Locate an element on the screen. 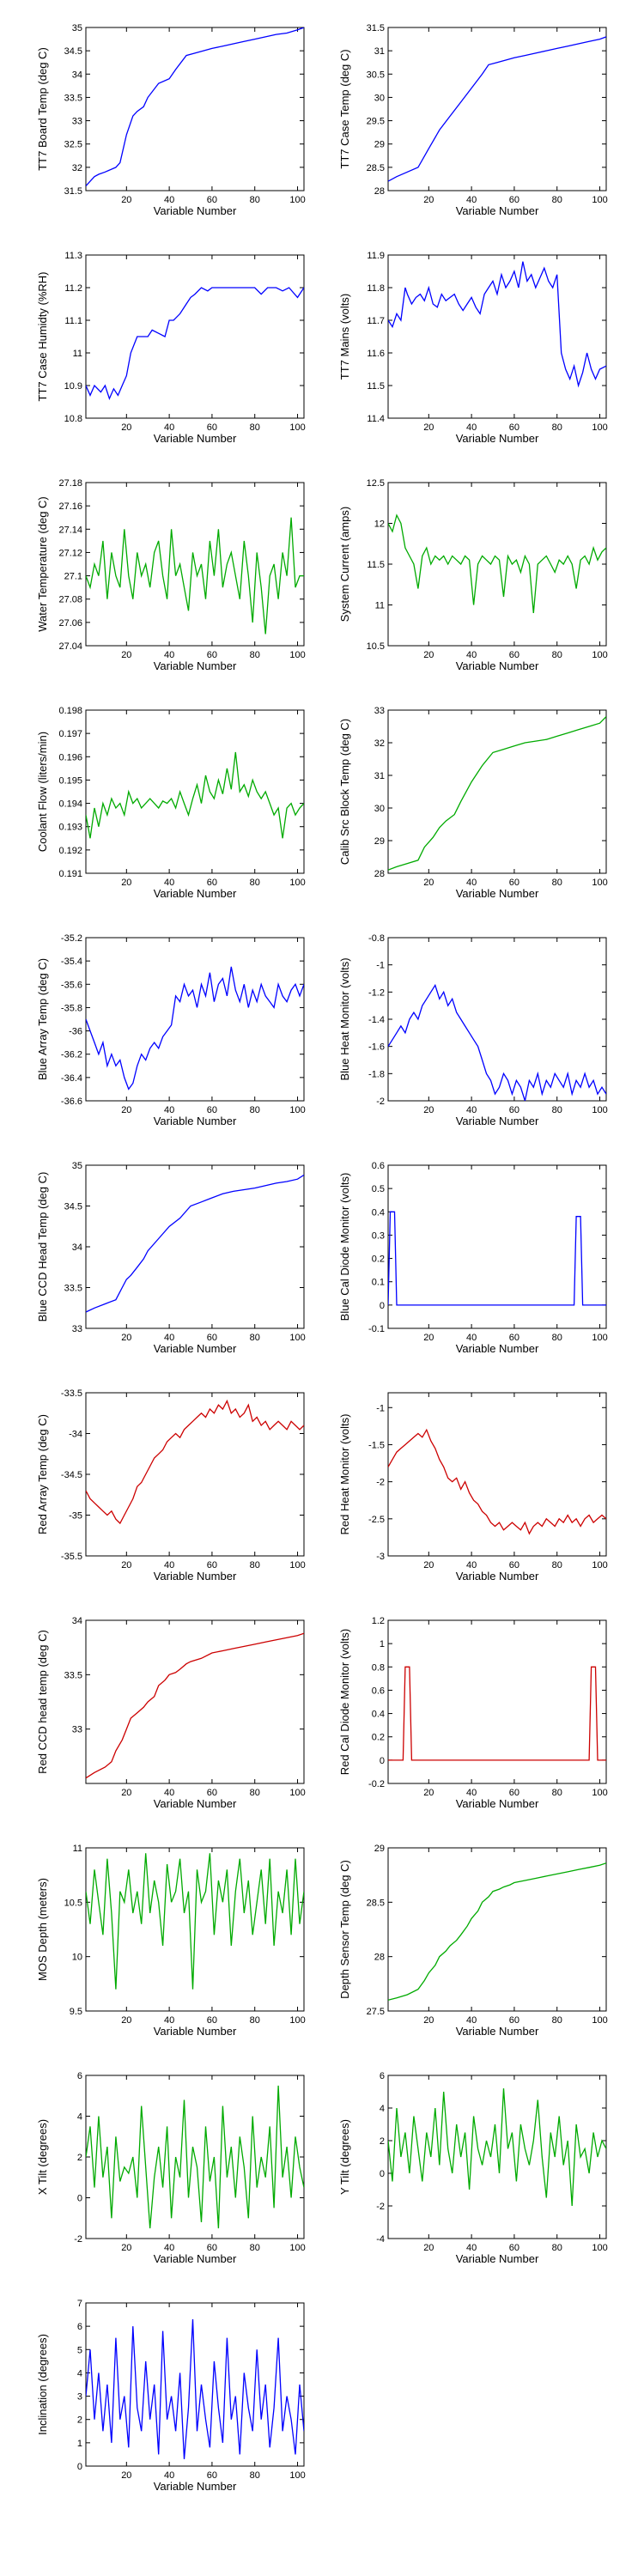 The width and height of the screenshot is (644, 2576). y-tick-label: -36 is located at coordinates (75, 1032).